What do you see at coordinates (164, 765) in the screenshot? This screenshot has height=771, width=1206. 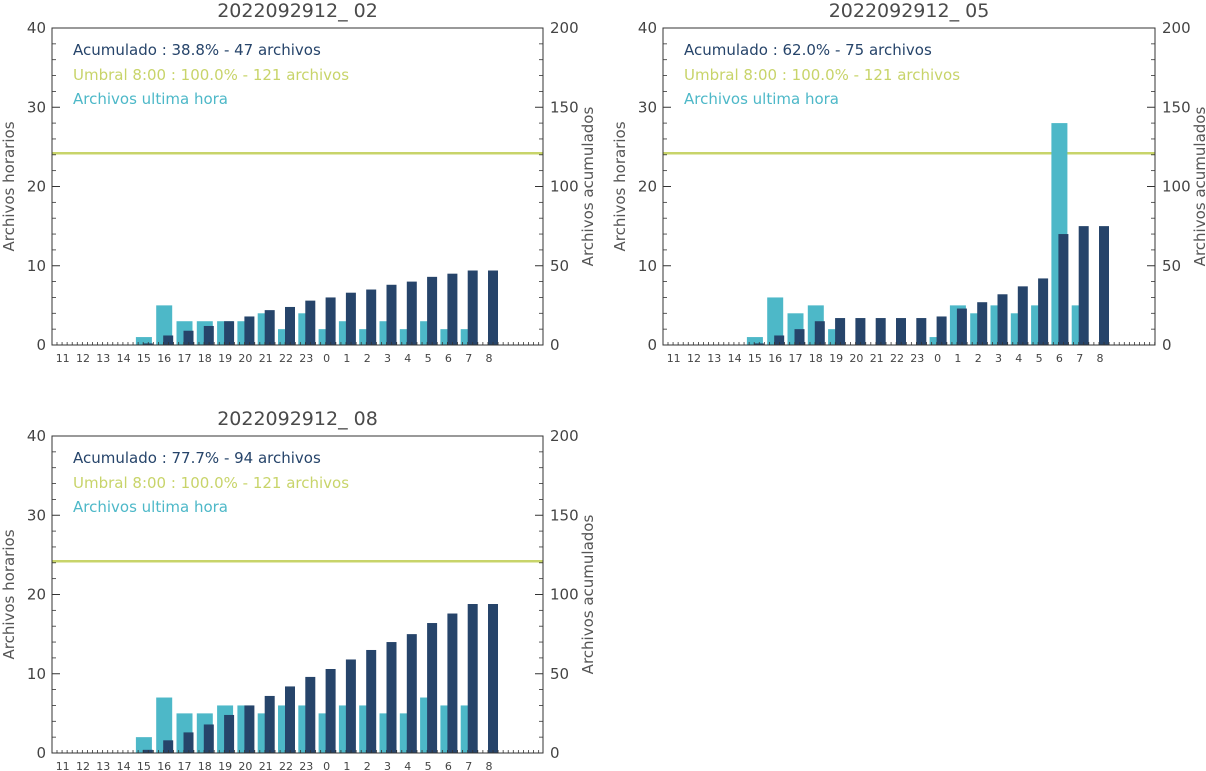 I see `x-tick-label: 16` at bounding box center [164, 765].